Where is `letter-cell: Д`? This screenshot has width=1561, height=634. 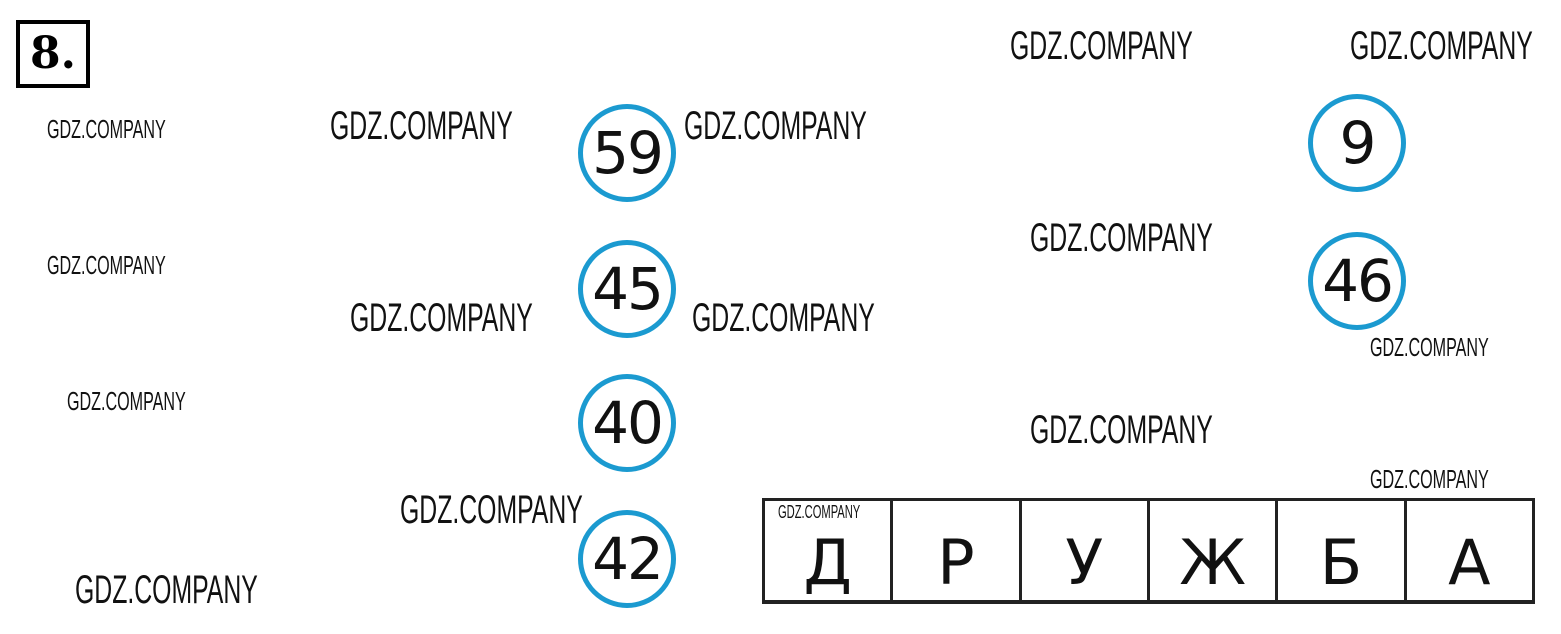 letter-cell: Д is located at coordinates (829, 550).